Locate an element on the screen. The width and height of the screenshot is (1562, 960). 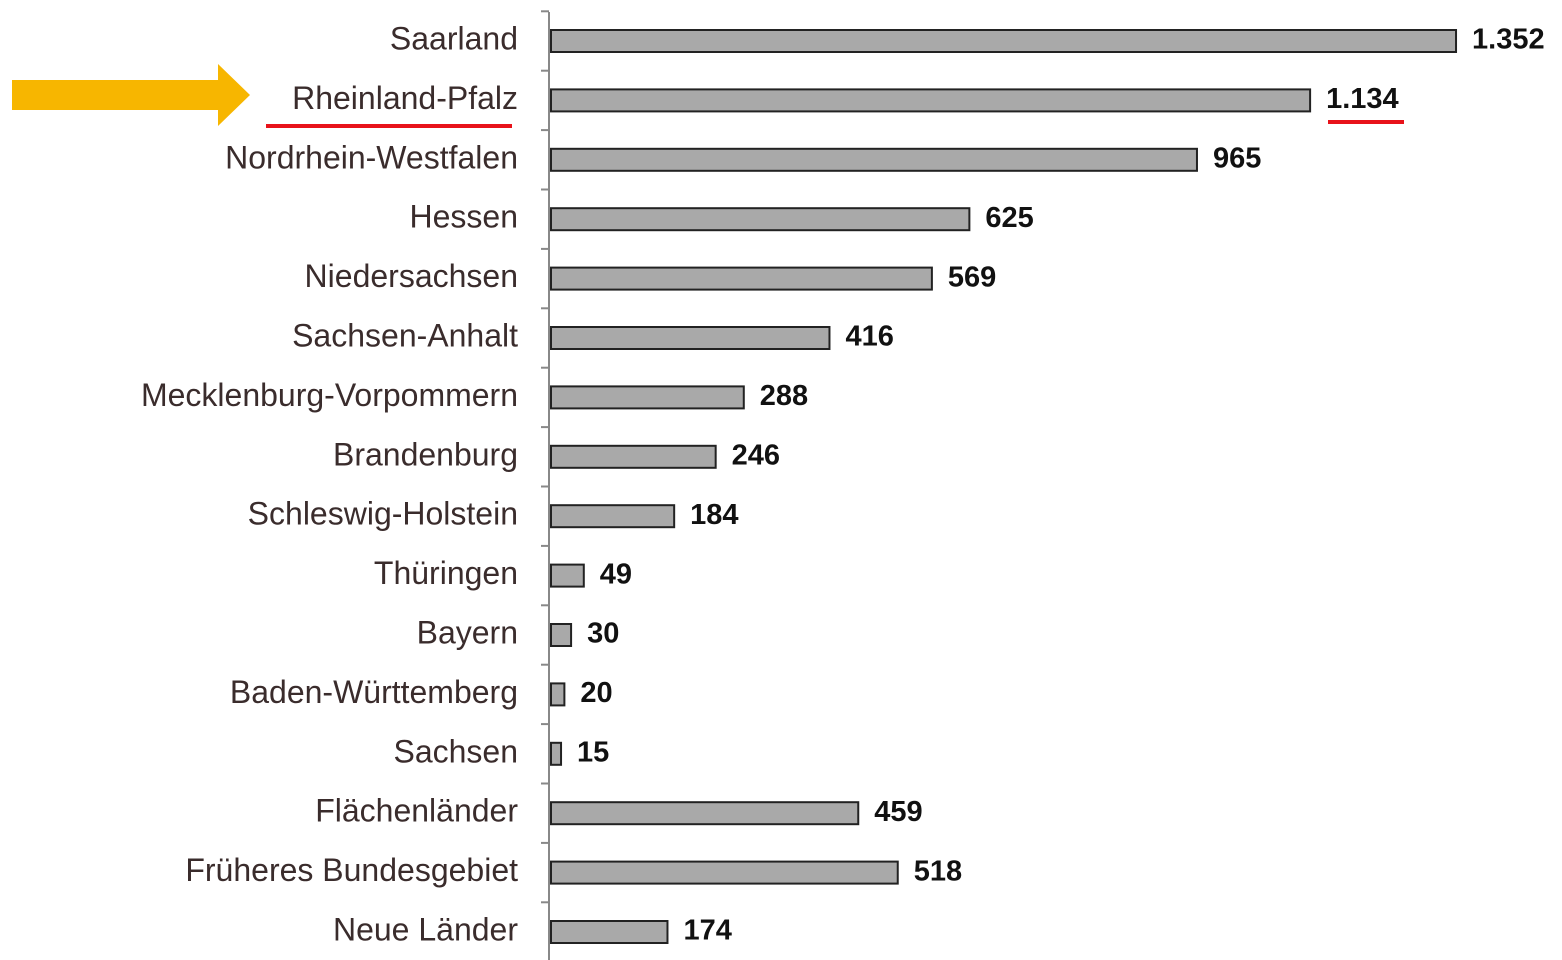
value-label: 246 is located at coordinates (756, 455).